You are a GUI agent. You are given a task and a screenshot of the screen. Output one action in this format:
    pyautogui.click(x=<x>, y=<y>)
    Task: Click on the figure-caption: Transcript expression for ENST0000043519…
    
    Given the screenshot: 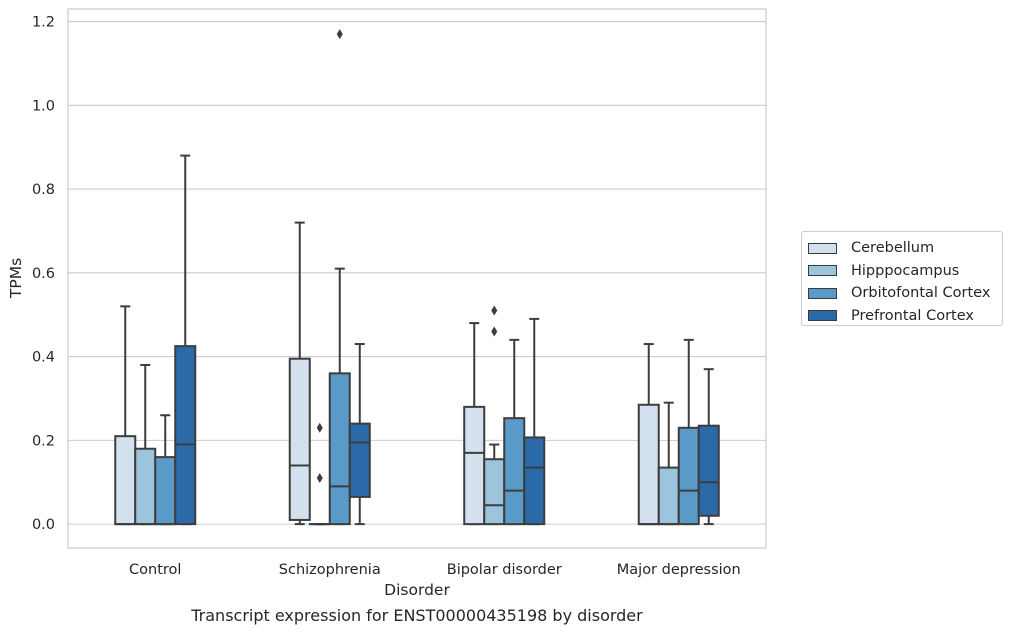 What is the action you would take?
    pyautogui.click(x=417, y=615)
    